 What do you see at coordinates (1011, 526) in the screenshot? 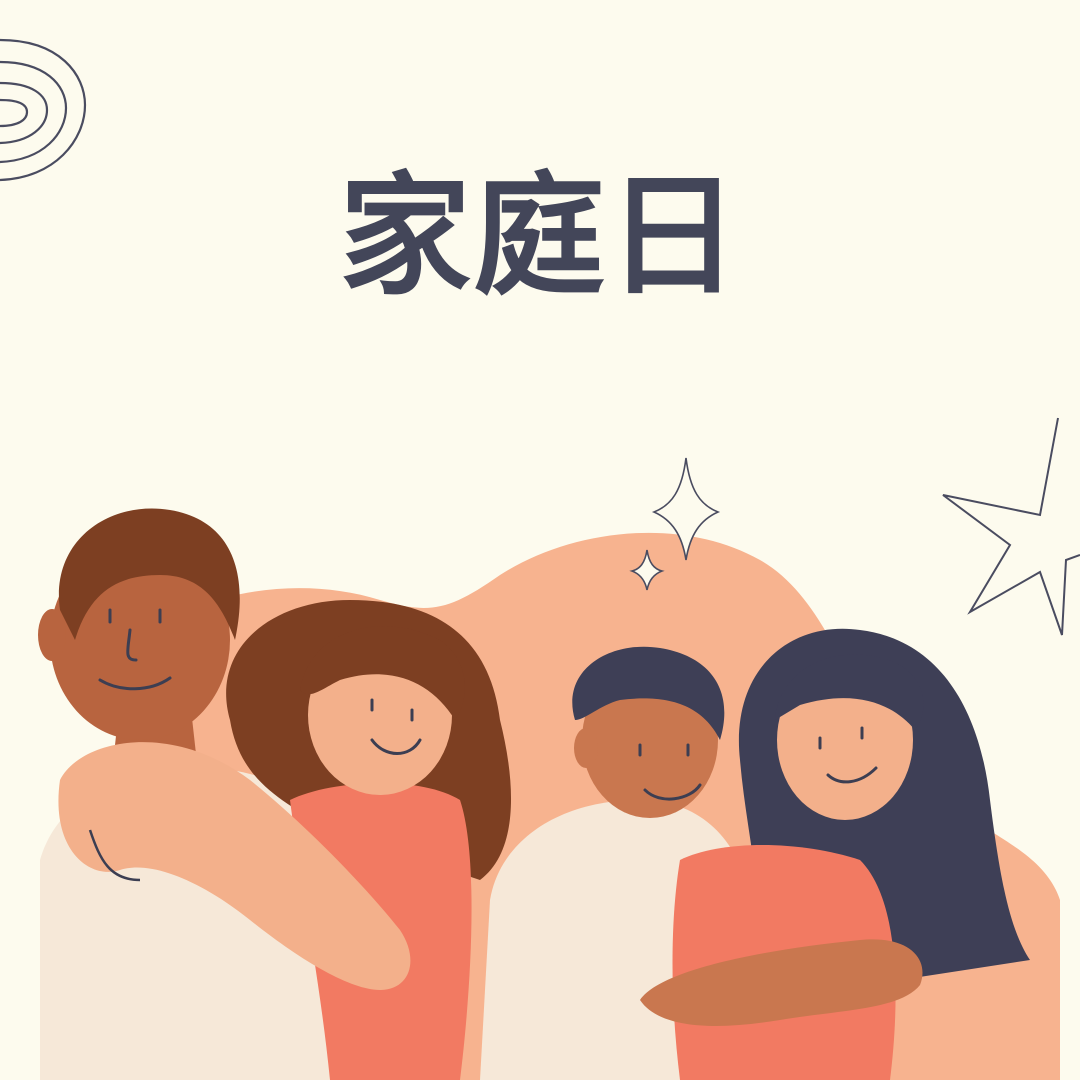
I see `star-outline-icon` at bounding box center [1011, 526].